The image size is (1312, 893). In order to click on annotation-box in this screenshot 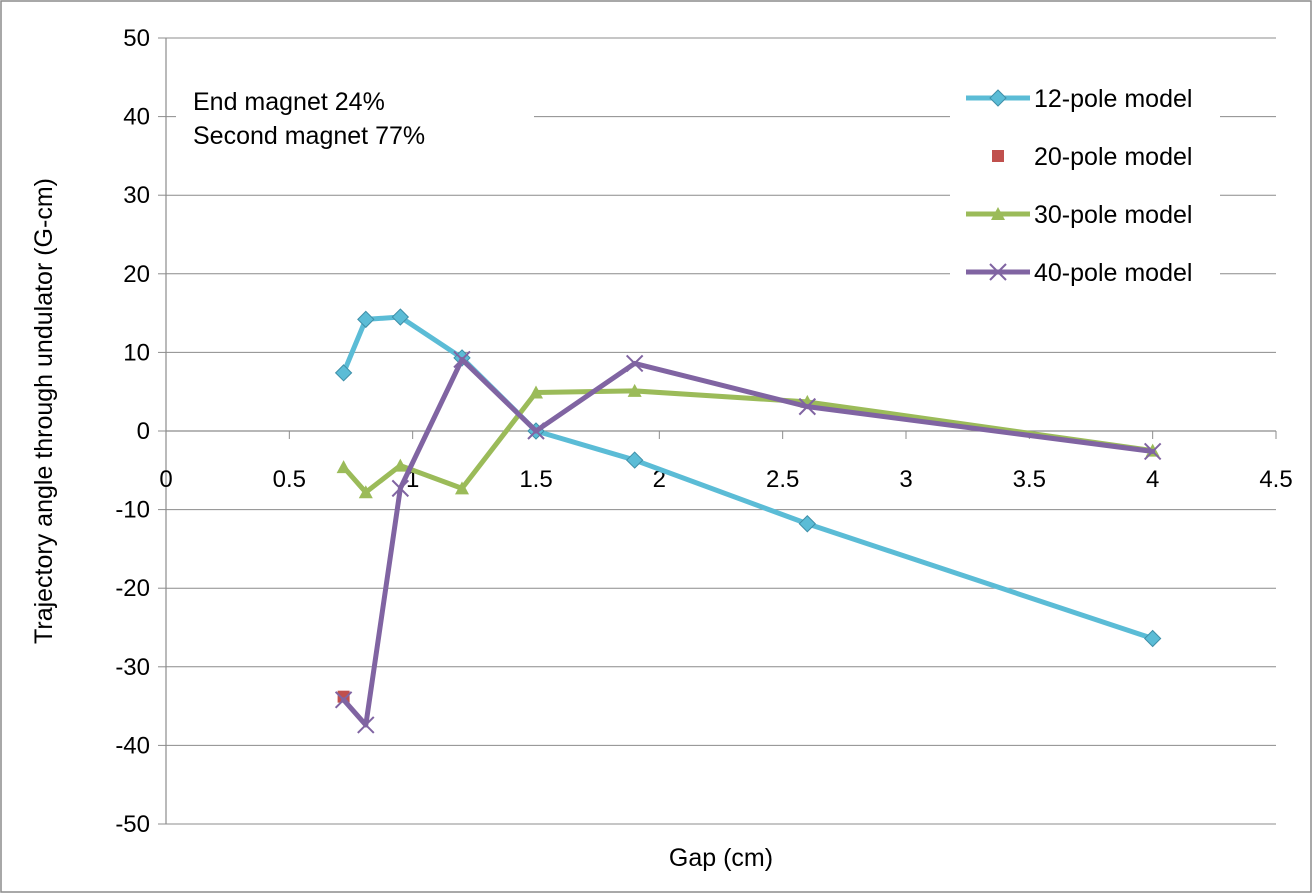, I will do `click(355, 125)`.